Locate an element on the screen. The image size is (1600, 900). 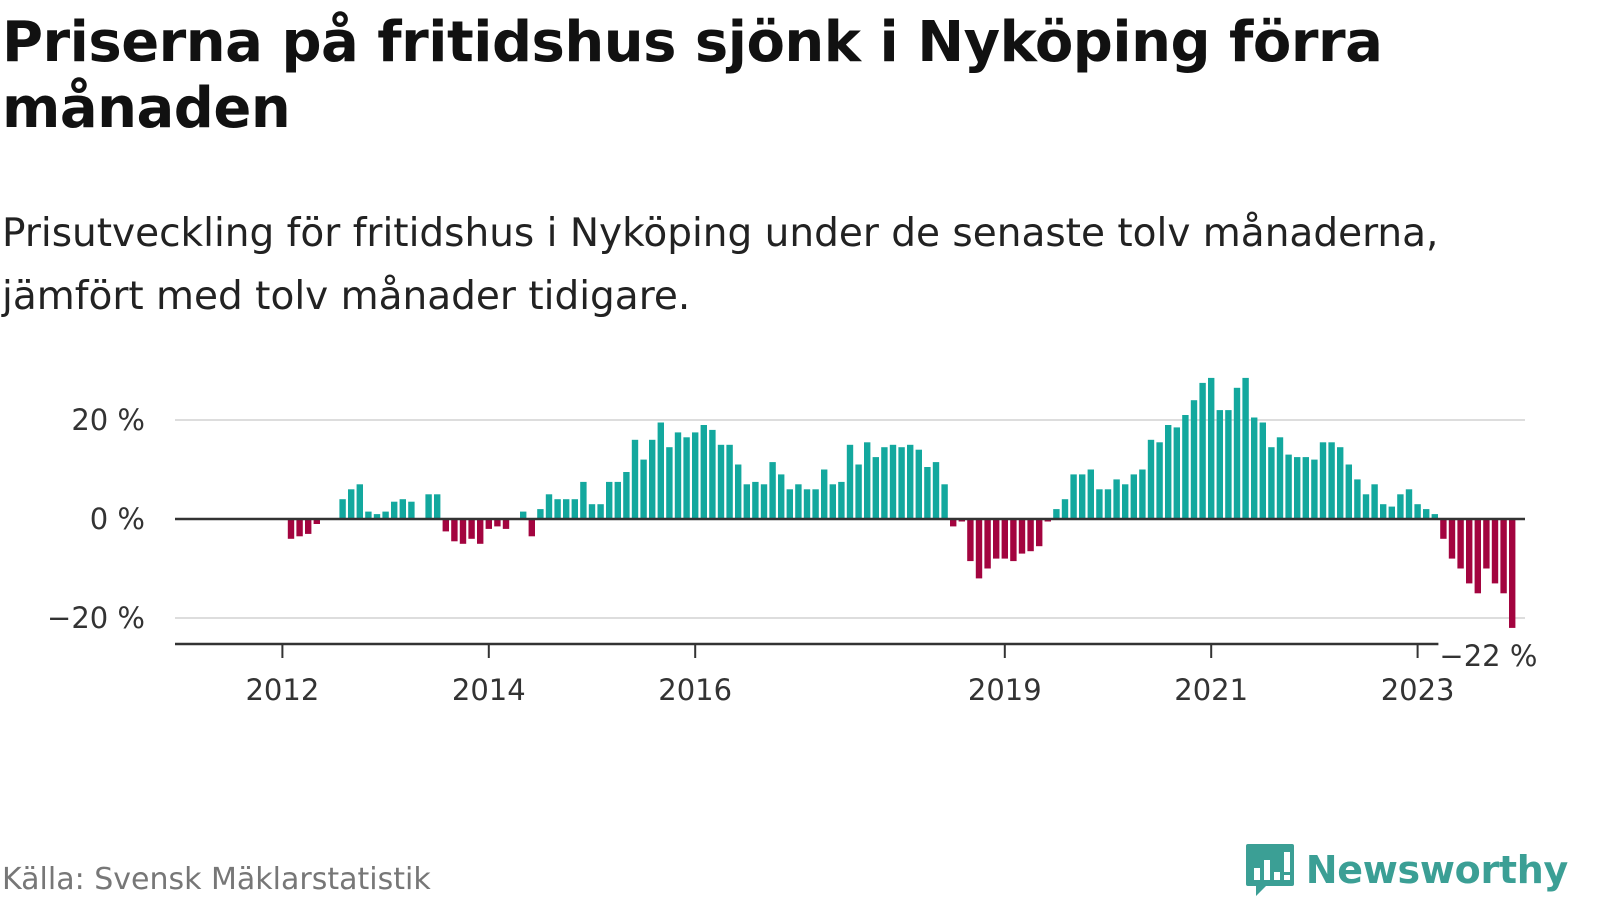
annotation-label: −22 % is located at coordinates (1488, 656).